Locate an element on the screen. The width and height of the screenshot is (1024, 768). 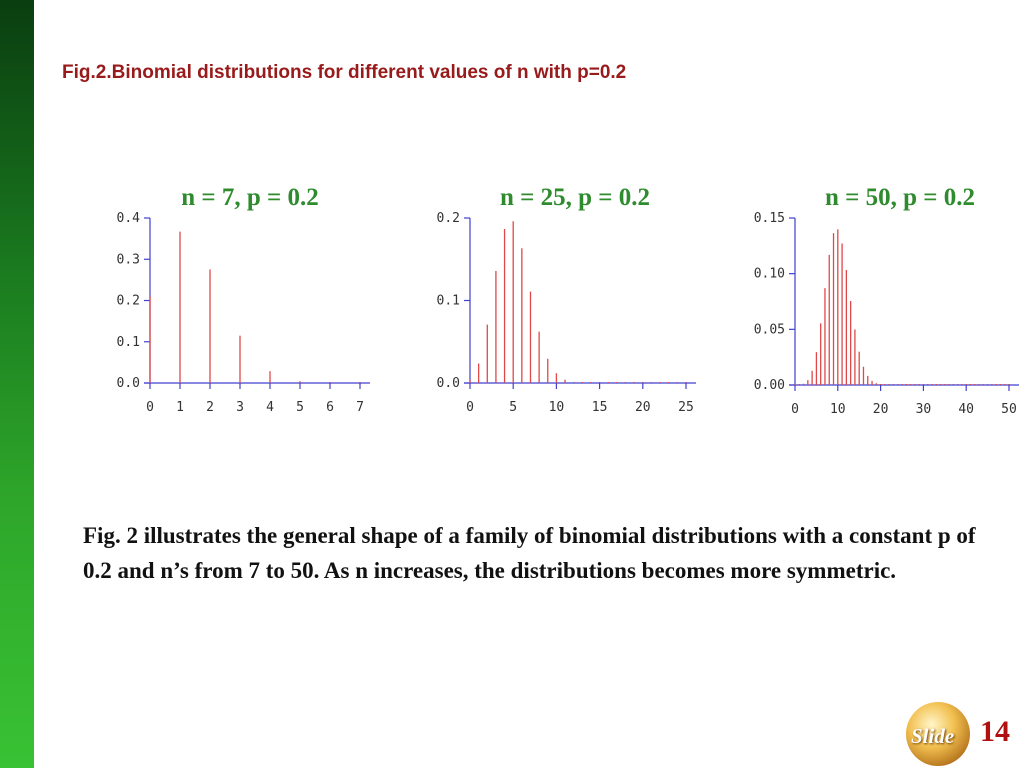
x-tick-label: 2 is located at coordinates (210, 407).